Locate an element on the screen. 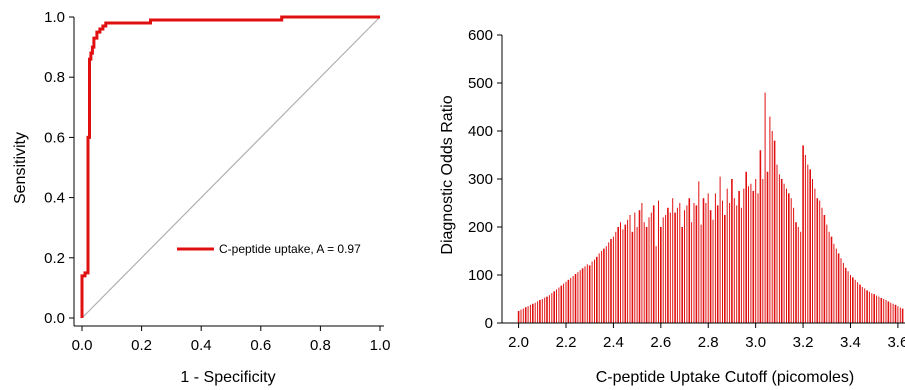  roc-xlabel: 1 - Specificity is located at coordinates (227, 377).